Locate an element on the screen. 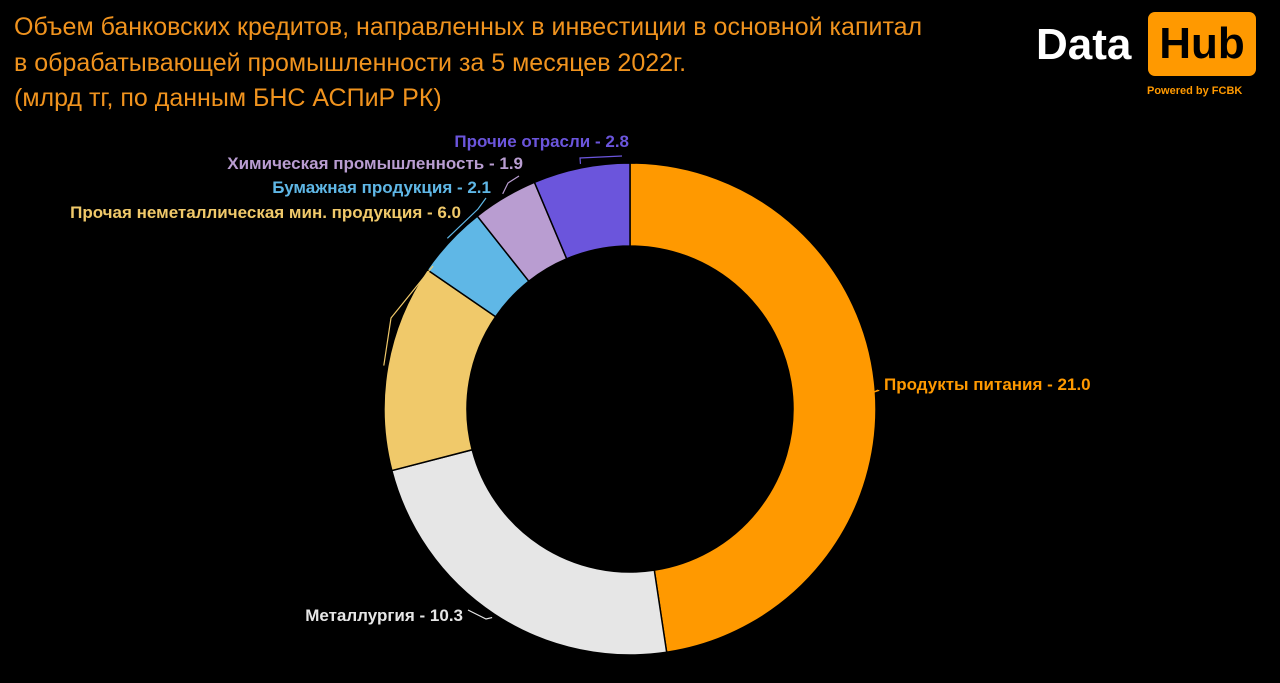  logo-hub-badge: Hub is located at coordinates (1202, 44).